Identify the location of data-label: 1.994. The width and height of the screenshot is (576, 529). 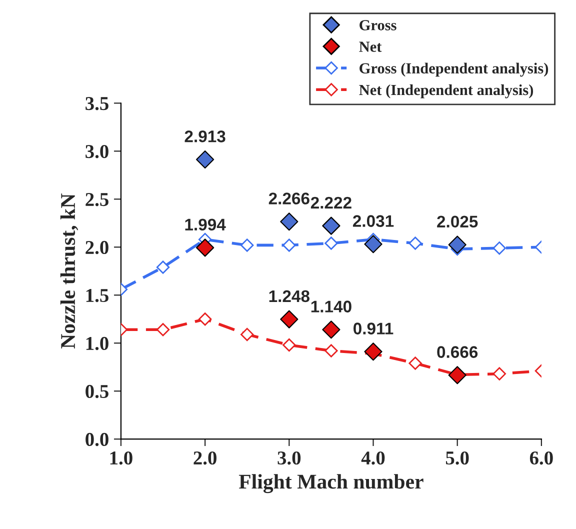
(205, 224).